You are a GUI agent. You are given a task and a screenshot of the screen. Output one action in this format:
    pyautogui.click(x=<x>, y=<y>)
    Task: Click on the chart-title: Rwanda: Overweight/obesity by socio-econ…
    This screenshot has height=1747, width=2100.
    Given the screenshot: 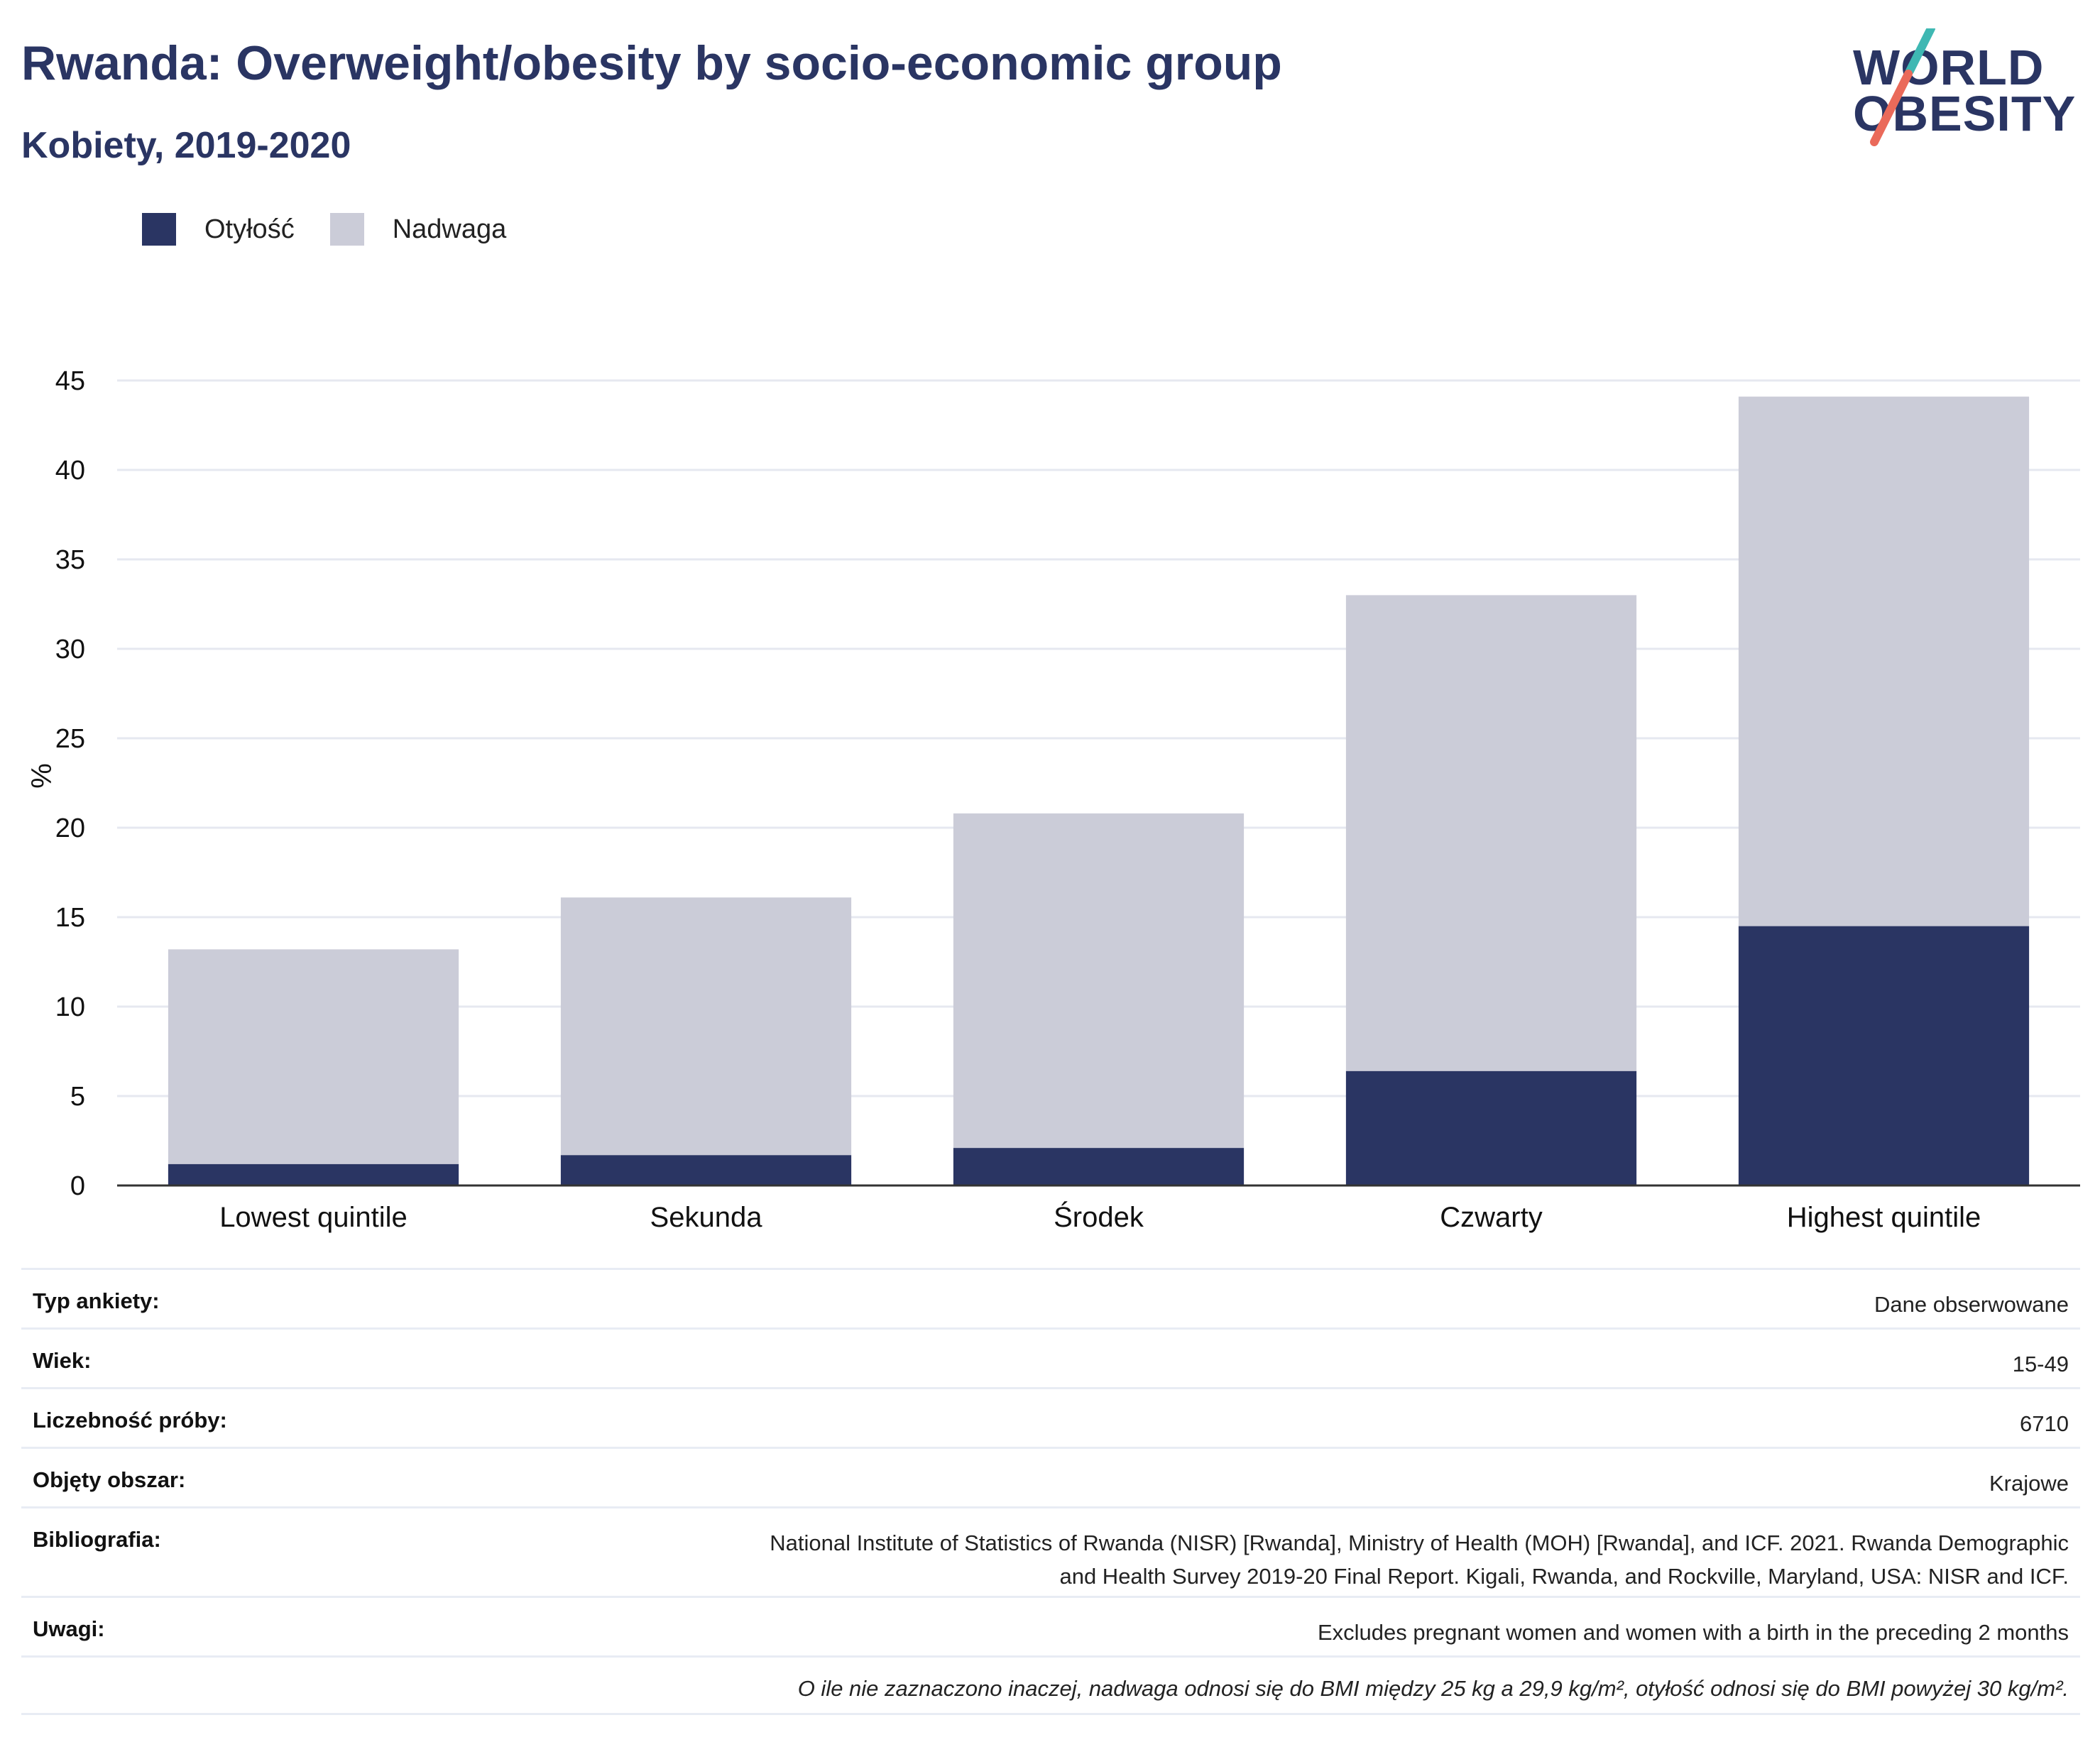 What is the action you would take?
    pyautogui.click(x=651, y=63)
    